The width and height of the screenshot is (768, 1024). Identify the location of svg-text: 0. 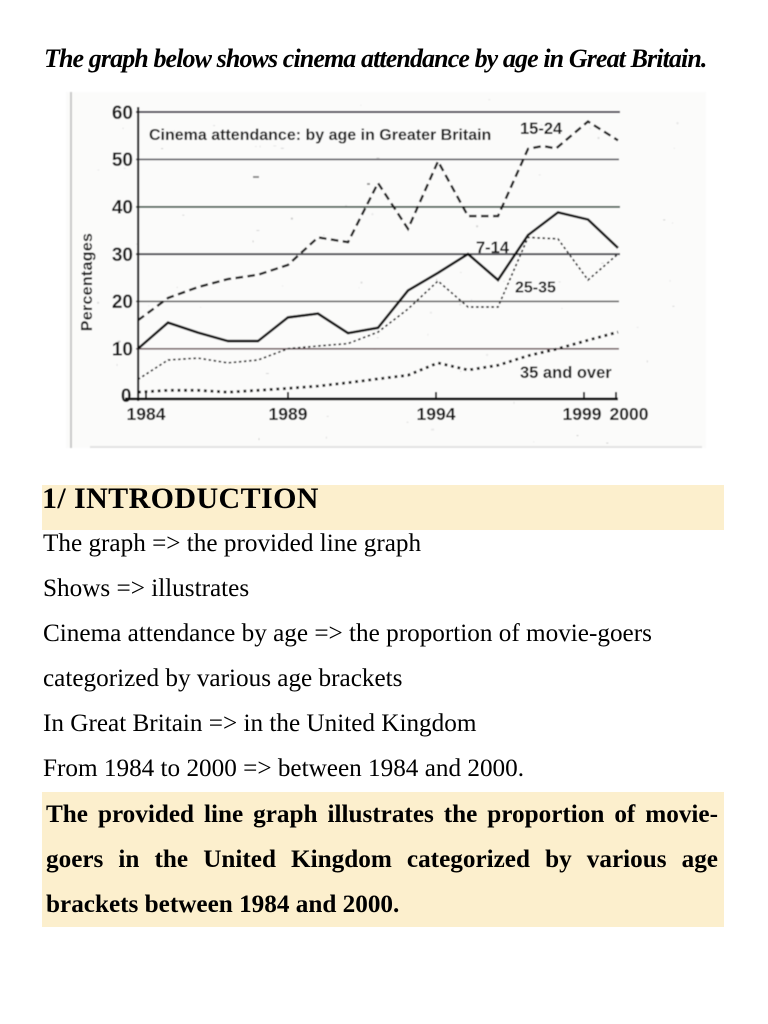
(126, 396).